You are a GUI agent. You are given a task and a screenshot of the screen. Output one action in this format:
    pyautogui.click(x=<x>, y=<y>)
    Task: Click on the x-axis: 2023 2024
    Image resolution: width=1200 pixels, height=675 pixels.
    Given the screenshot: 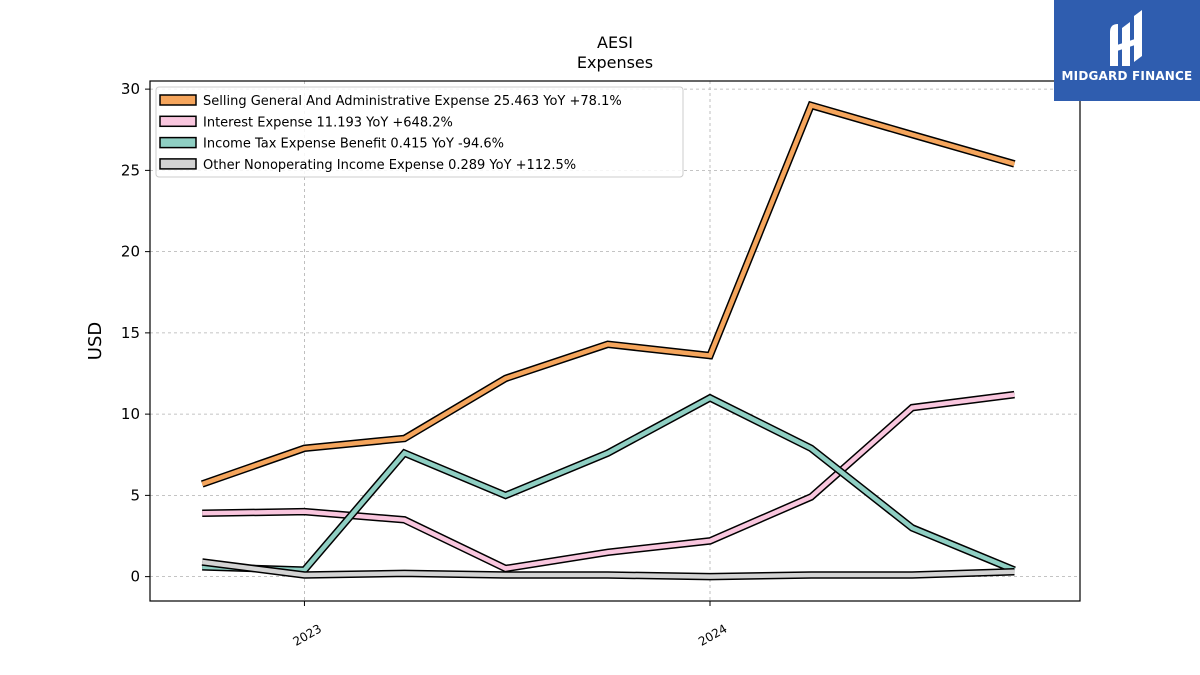 What is the action you would take?
    pyautogui.click(x=510, y=625)
    